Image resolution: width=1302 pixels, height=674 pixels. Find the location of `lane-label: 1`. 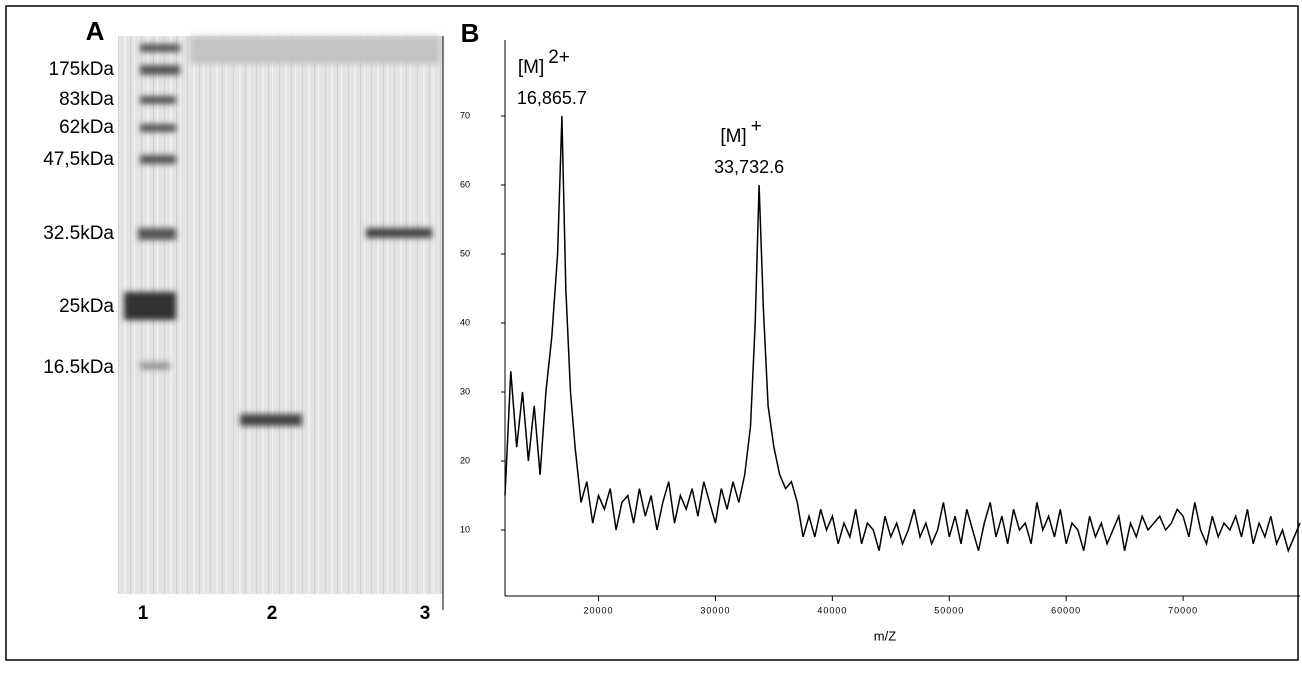

lane-label: 1 is located at coordinates (143, 613).